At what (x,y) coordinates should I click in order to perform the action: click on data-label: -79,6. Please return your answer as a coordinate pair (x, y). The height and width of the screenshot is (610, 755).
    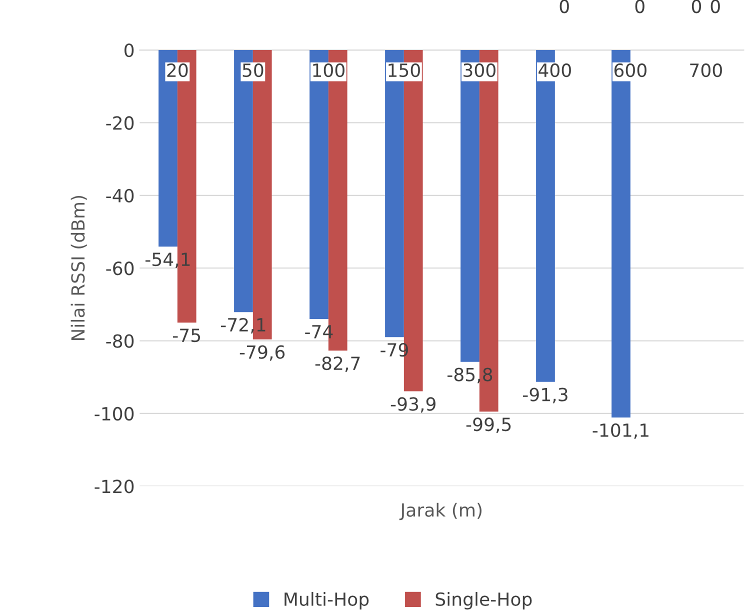
    Looking at the image, I should click on (262, 353).